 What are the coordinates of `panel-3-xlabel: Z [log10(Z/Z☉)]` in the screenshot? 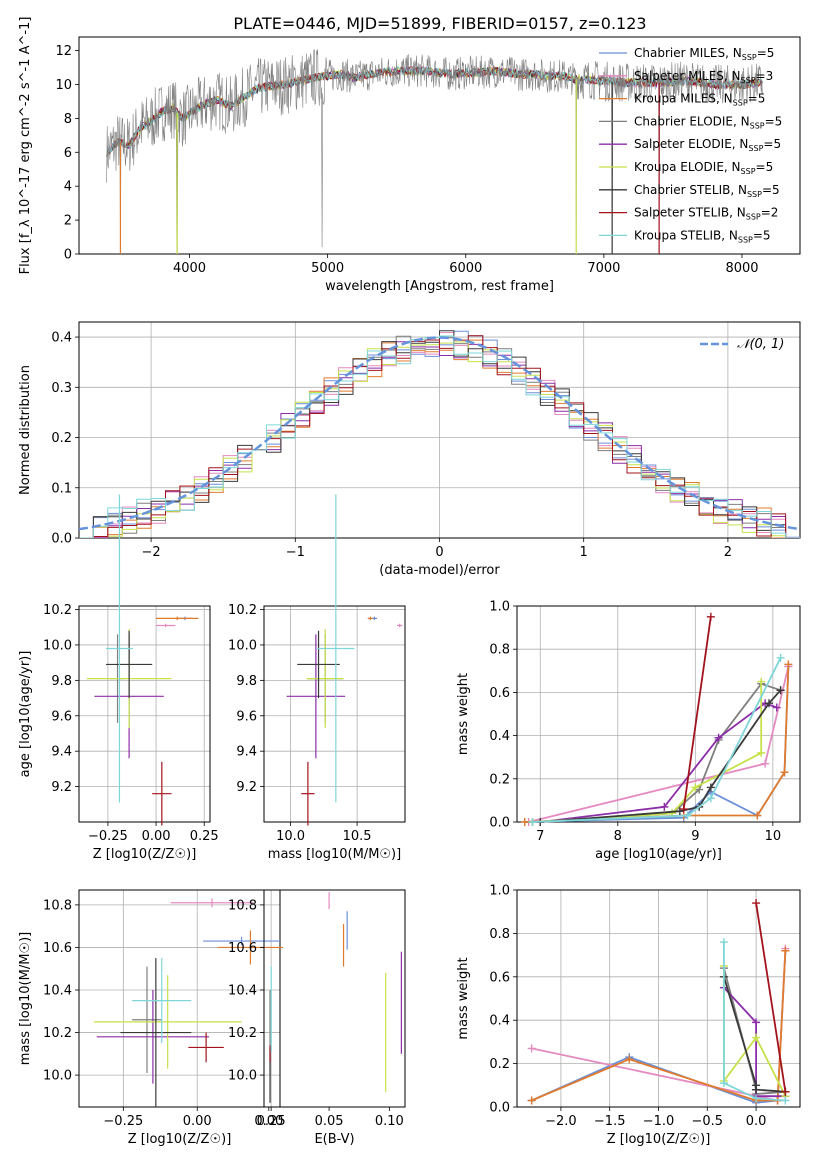 It's located at (145, 854).